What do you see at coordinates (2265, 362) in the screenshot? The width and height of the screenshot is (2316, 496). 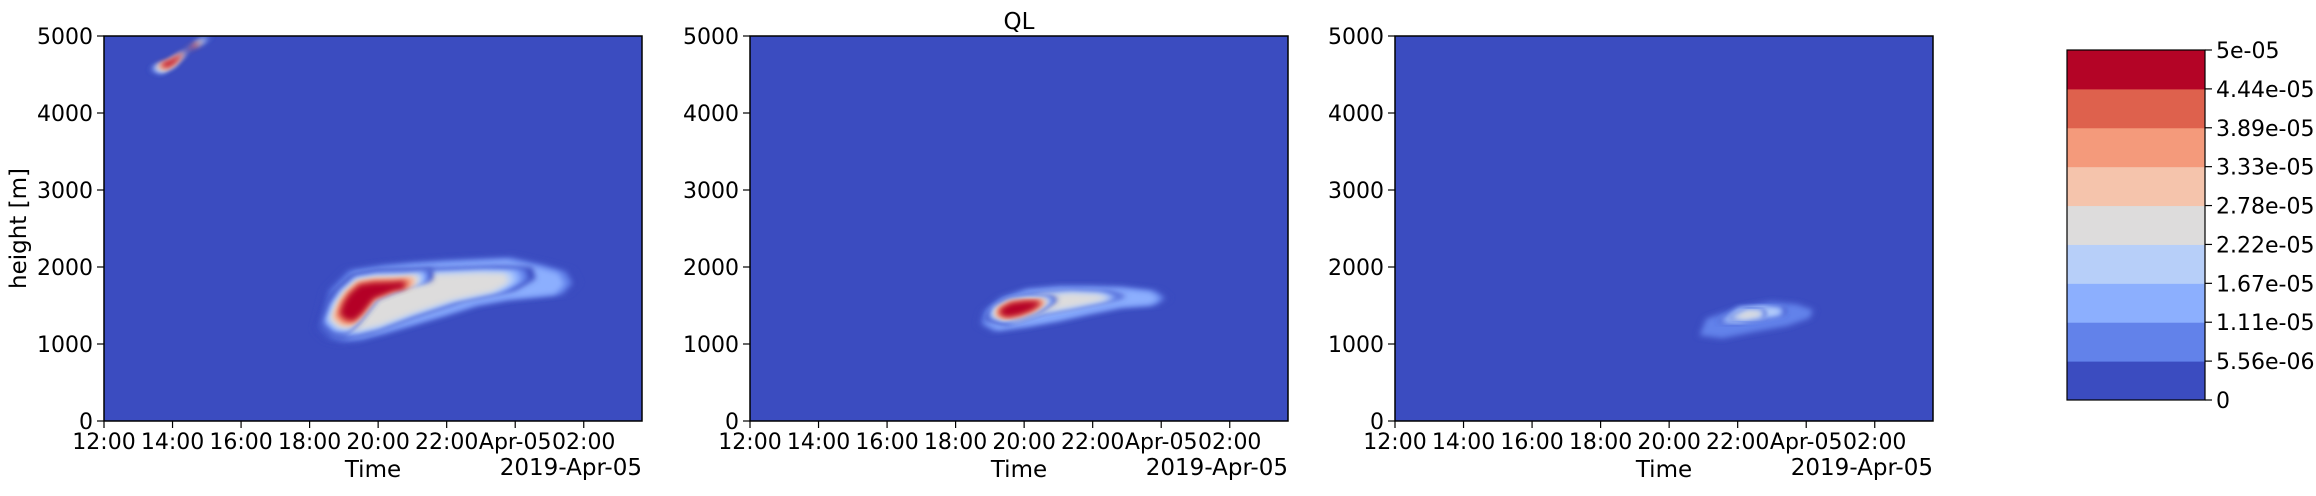 I see `colorbar-tick-label: 5.56e-06` at bounding box center [2265, 362].